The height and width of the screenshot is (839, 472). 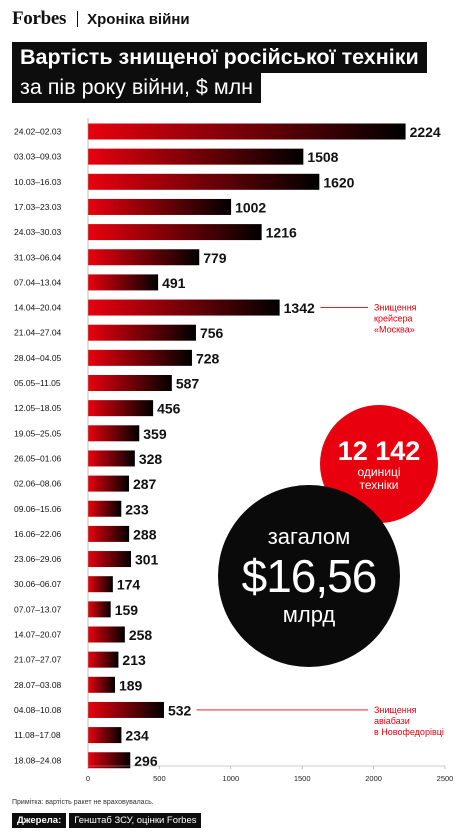 I want to click on chart-title-line-2: за пів року війни, $ млн, so click(x=137, y=87).